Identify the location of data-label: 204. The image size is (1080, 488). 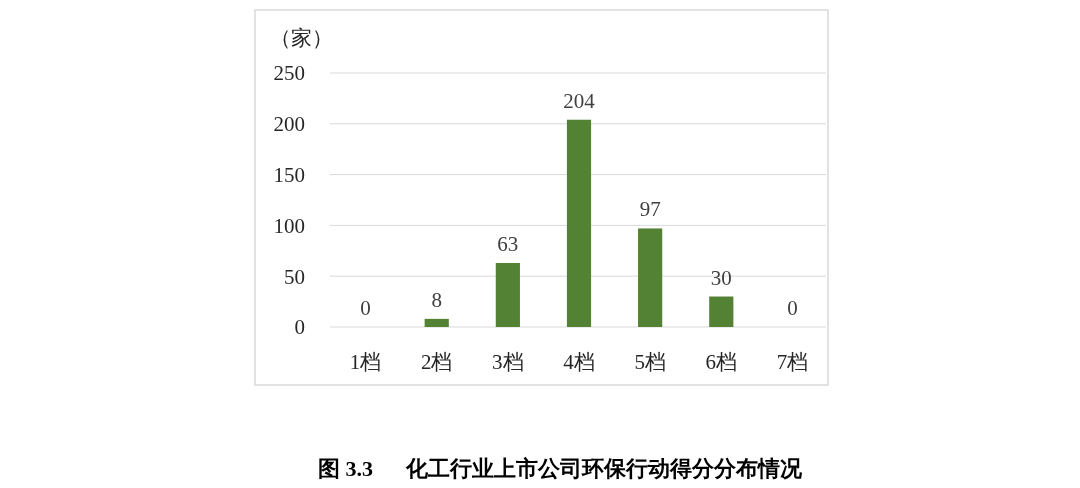
(579, 100).